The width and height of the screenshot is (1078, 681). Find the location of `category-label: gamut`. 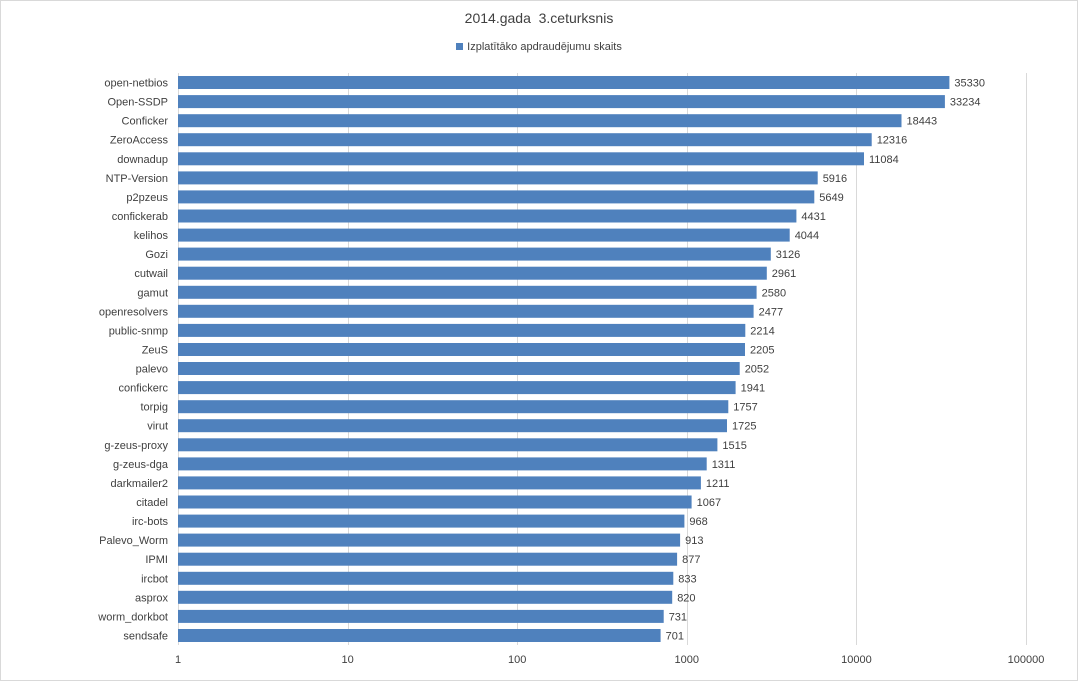

category-label: gamut is located at coordinates (152, 293).